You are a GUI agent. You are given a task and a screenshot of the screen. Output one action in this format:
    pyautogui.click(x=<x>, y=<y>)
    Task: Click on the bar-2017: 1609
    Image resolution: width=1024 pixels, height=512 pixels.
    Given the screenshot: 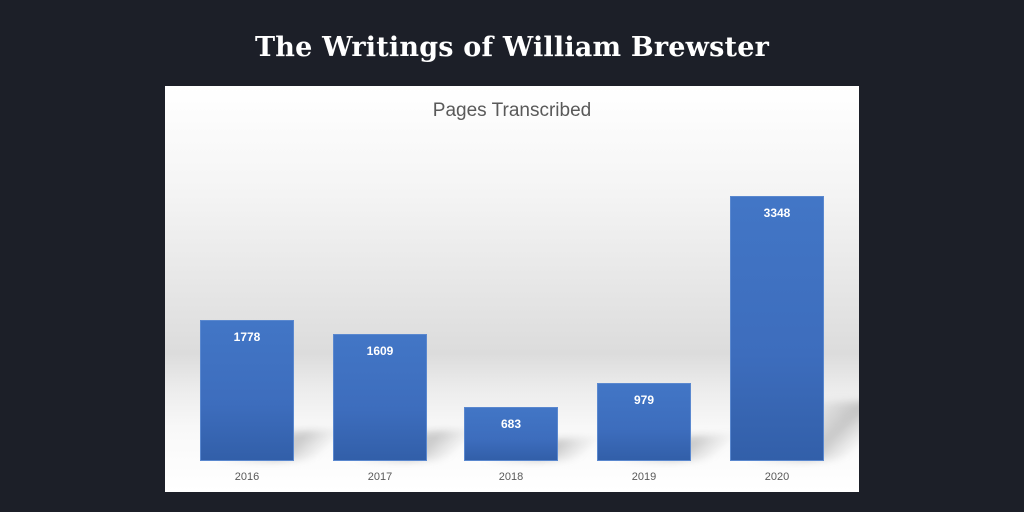 What is the action you would take?
    pyautogui.click(x=380, y=397)
    